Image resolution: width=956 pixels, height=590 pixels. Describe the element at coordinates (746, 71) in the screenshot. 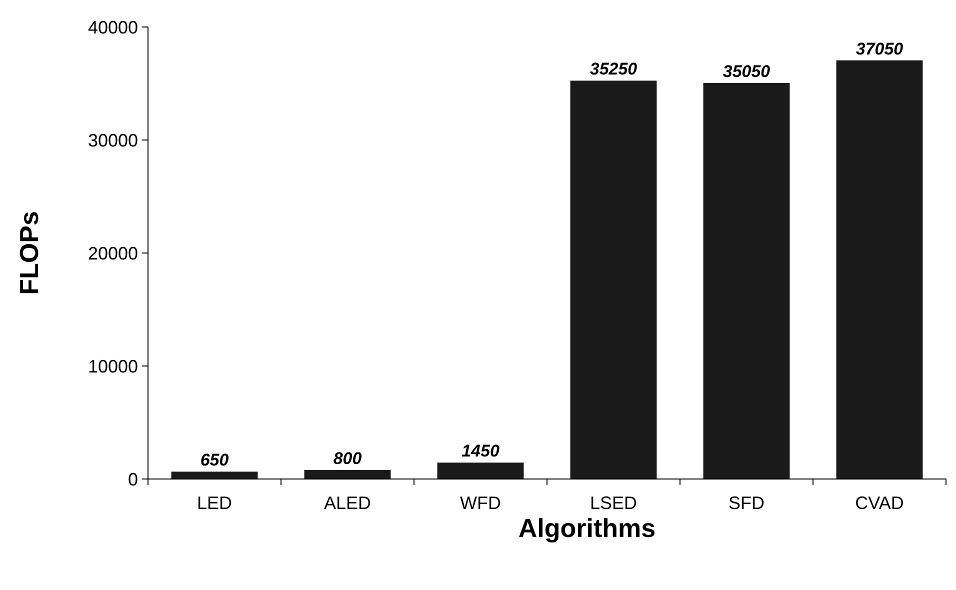

I see `data-label: 35050` at that location.